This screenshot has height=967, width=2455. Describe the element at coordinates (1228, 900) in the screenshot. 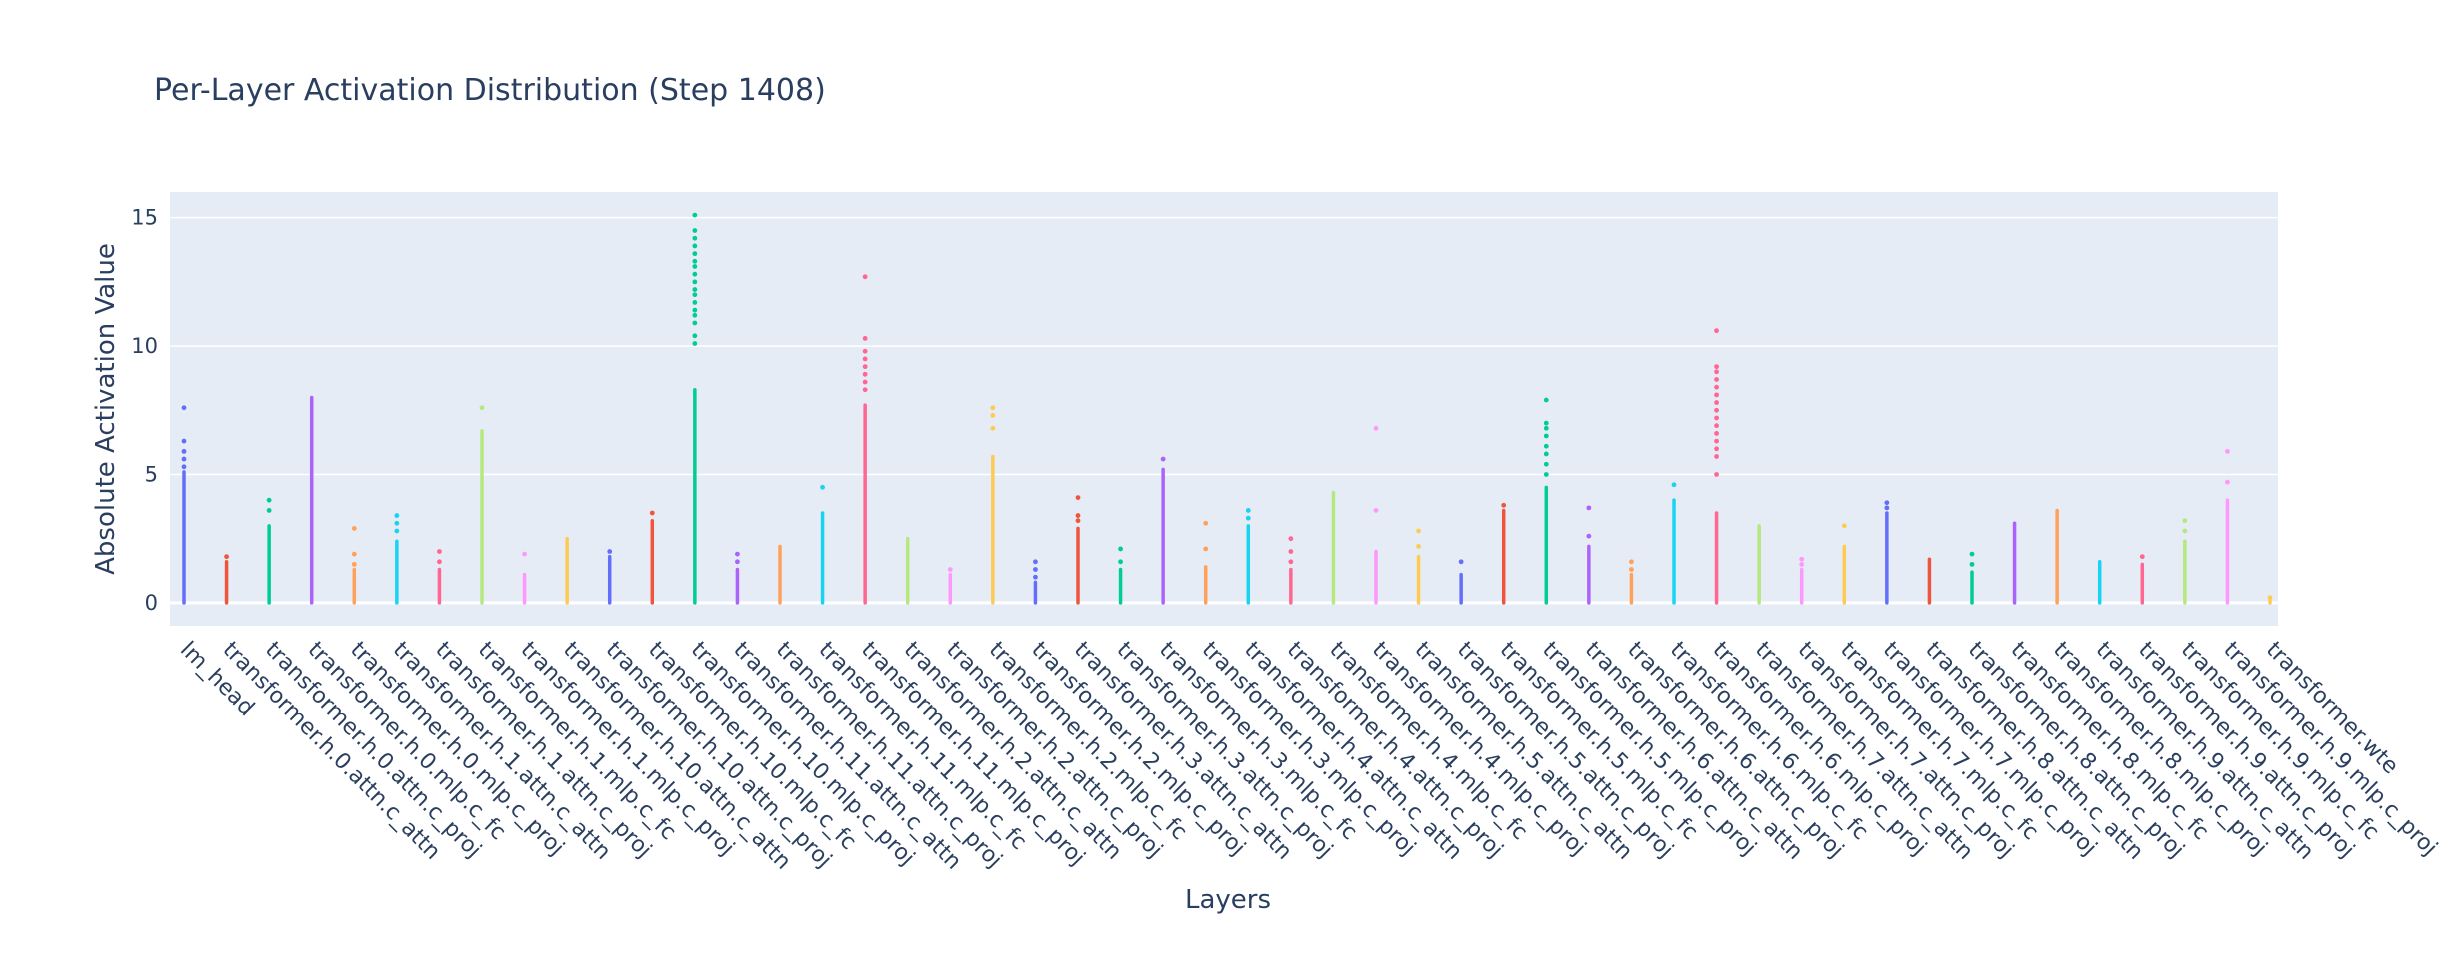

I see `x-axis-title: Layers` at that location.